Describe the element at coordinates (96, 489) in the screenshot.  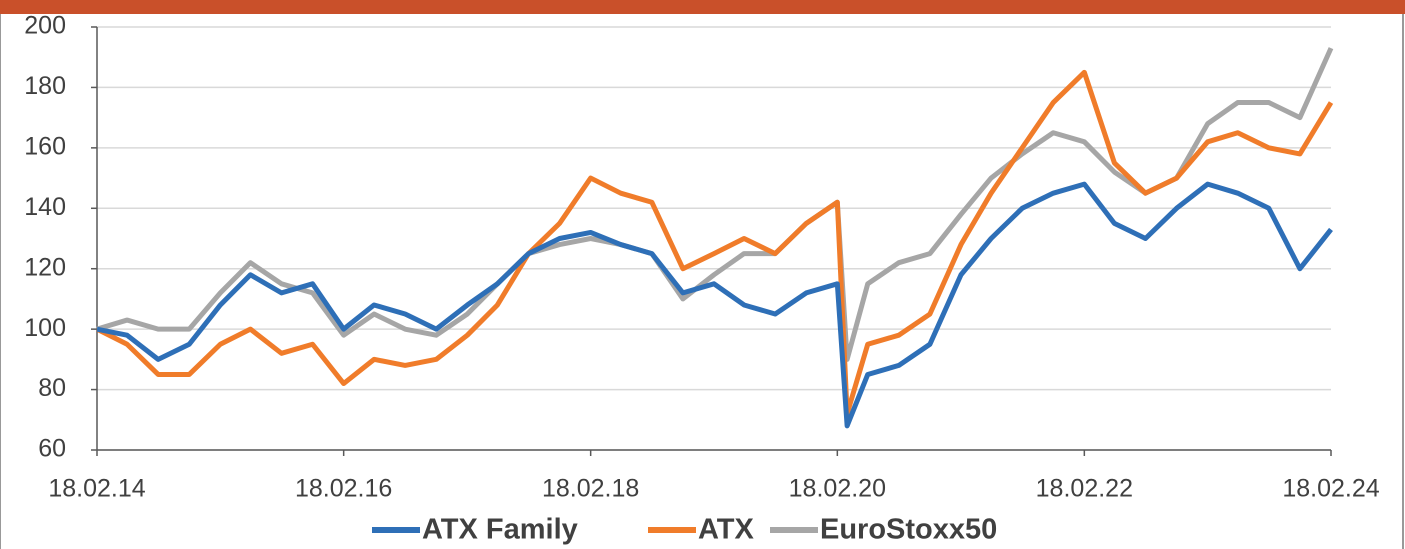
I see `x-tick-label: 18.02.14` at that location.